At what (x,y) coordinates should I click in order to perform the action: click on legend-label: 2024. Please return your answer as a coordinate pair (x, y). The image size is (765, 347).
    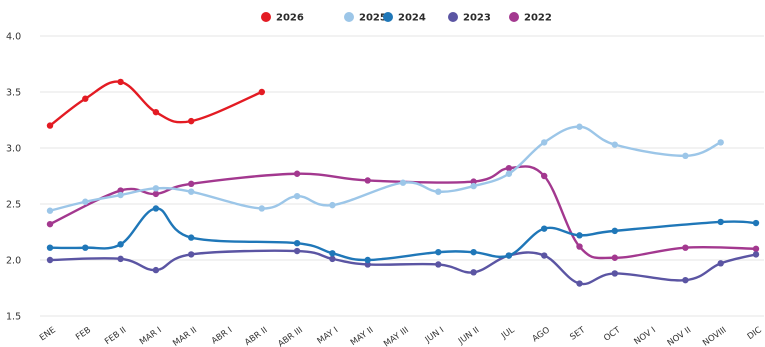
    Looking at the image, I should click on (412, 18).